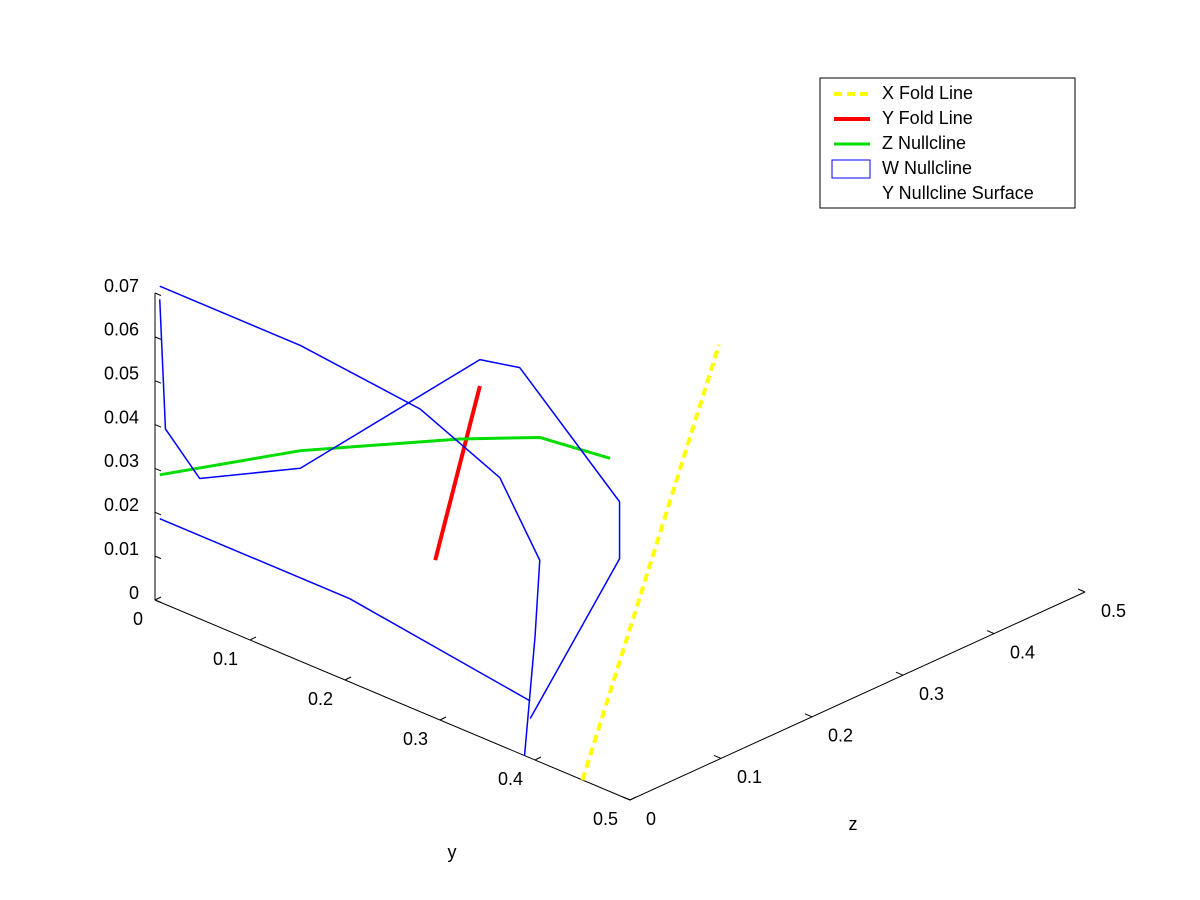  I want to click on legend-label: Y Fold Line, so click(927, 118).